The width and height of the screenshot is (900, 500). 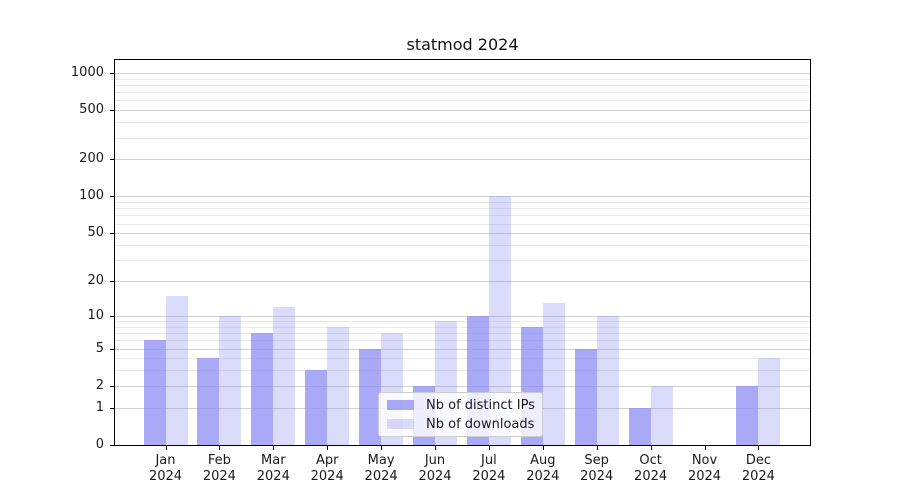 What do you see at coordinates (274, 447) in the screenshot?
I see `x-tick-mark-mar` at bounding box center [274, 447].